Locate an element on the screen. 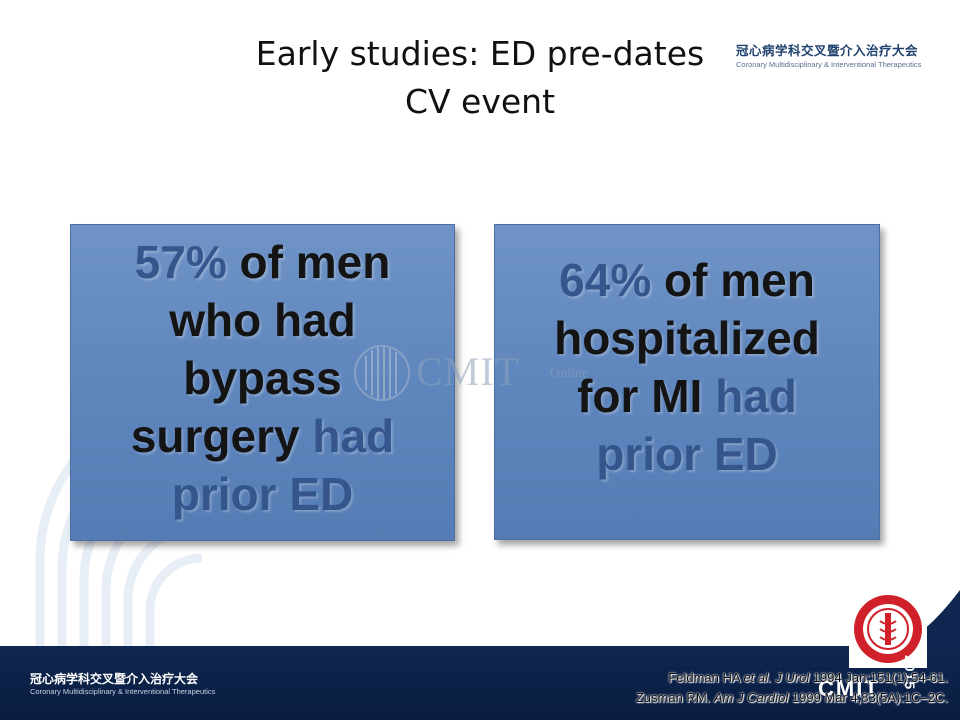 The width and height of the screenshot is (960, 720). stat-box-line: for MI had is located at coordinates (687, 396).